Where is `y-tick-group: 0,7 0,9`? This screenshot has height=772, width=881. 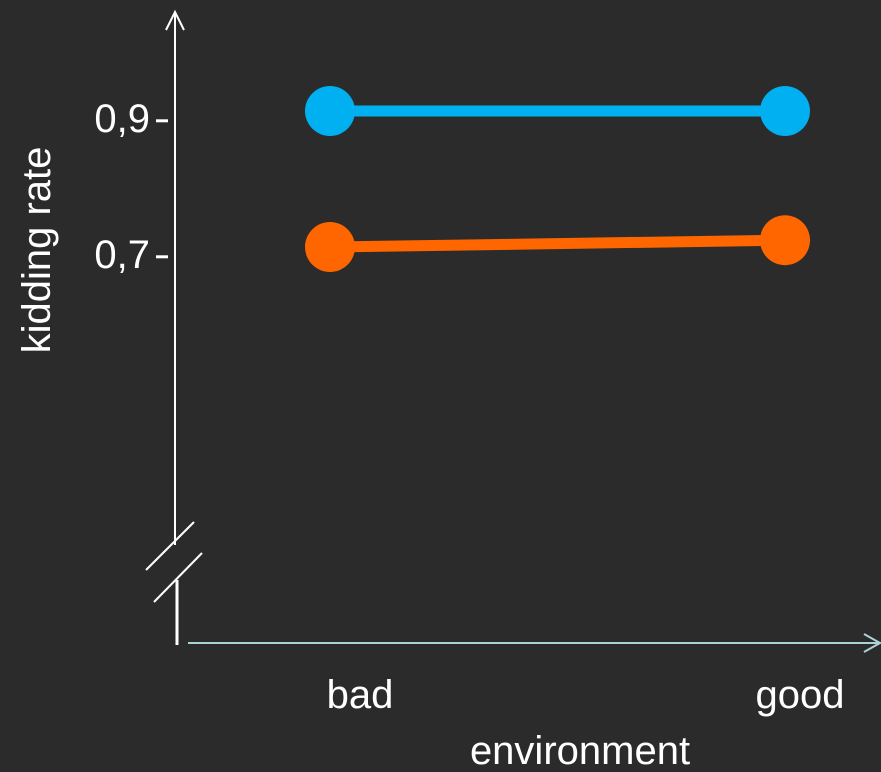 y-tick-group: 0,7 0,9 is located at coordinates (131, 187).